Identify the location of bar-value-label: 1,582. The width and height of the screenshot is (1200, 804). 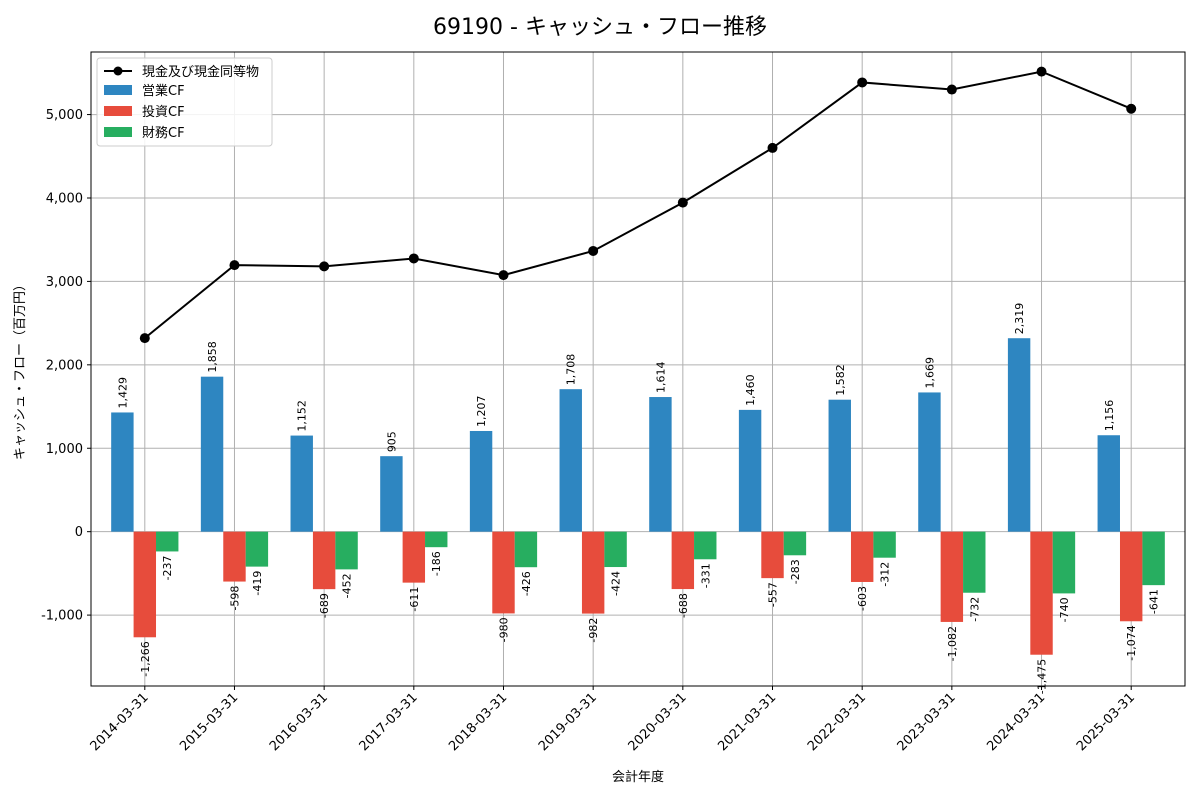
(840, 380).